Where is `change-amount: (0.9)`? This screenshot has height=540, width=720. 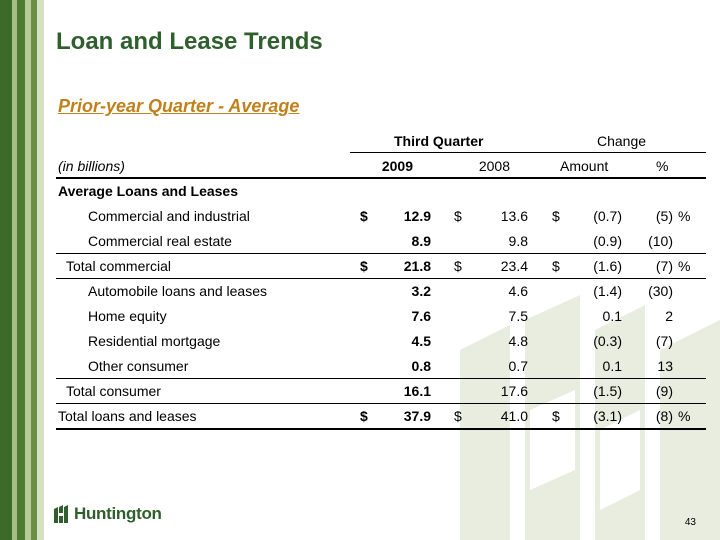
change-amount: (0.9) is located at coordinates (607, 241).